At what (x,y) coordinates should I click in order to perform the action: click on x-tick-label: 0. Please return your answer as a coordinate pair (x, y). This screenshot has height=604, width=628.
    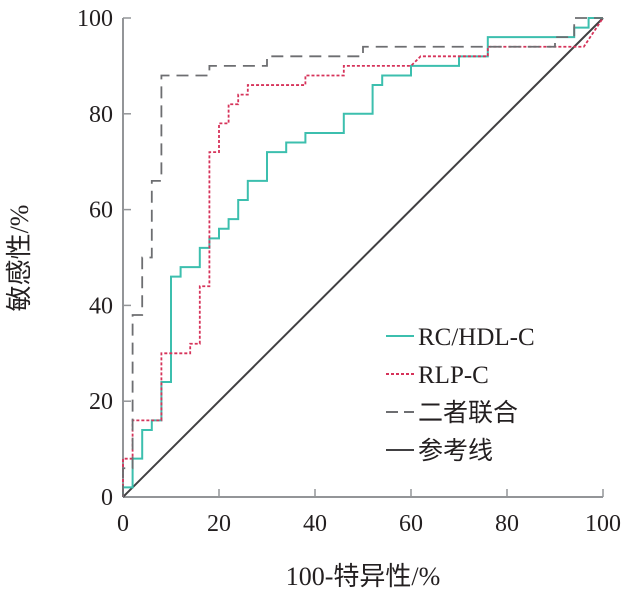
    Looking at the image, I should click on (123, 524).